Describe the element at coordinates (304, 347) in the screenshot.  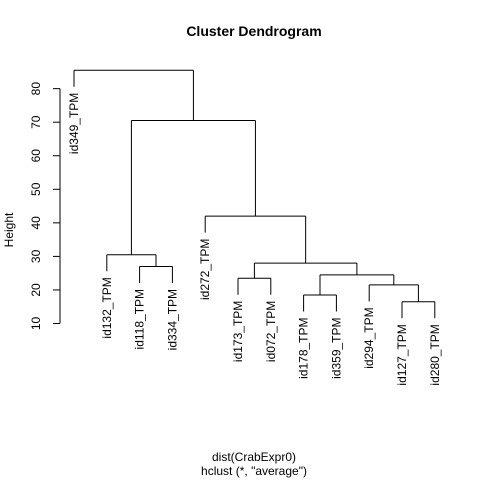
I see `leaf-label: id178_TPM` at that location.